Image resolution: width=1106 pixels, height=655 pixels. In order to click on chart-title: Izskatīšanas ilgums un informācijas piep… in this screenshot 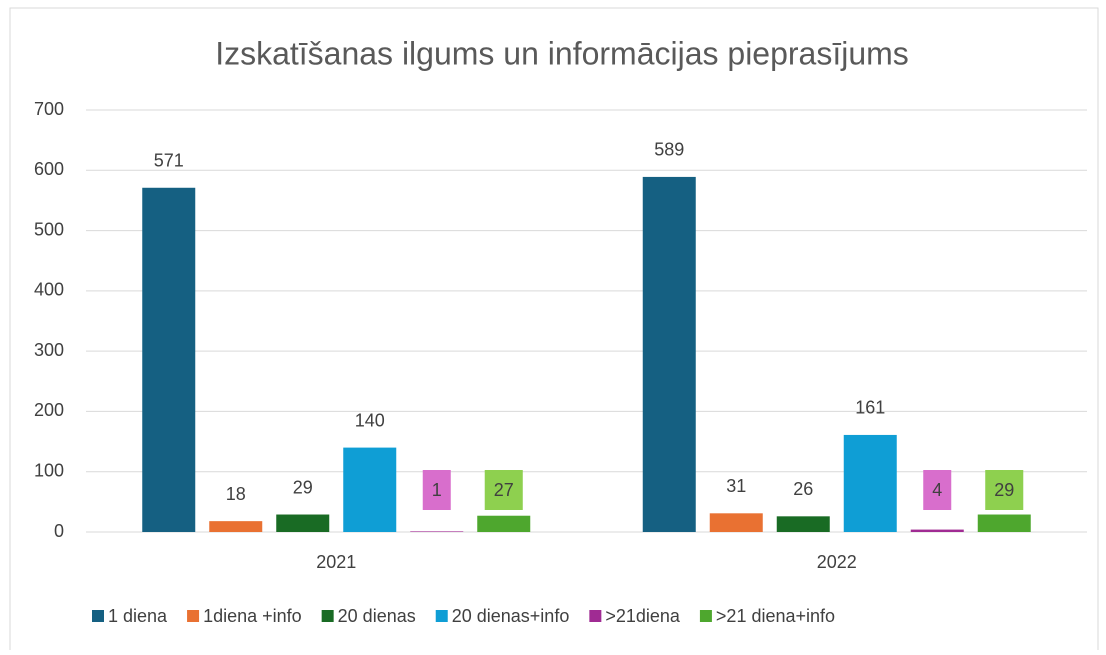, I will do `click(562, 53)`.